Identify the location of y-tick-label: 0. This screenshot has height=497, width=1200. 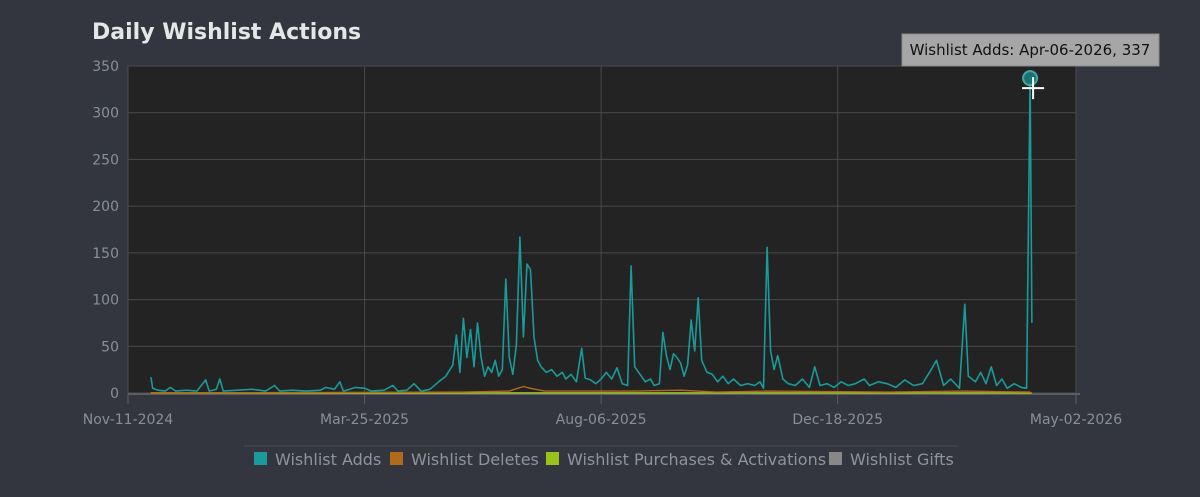
(114, 394).